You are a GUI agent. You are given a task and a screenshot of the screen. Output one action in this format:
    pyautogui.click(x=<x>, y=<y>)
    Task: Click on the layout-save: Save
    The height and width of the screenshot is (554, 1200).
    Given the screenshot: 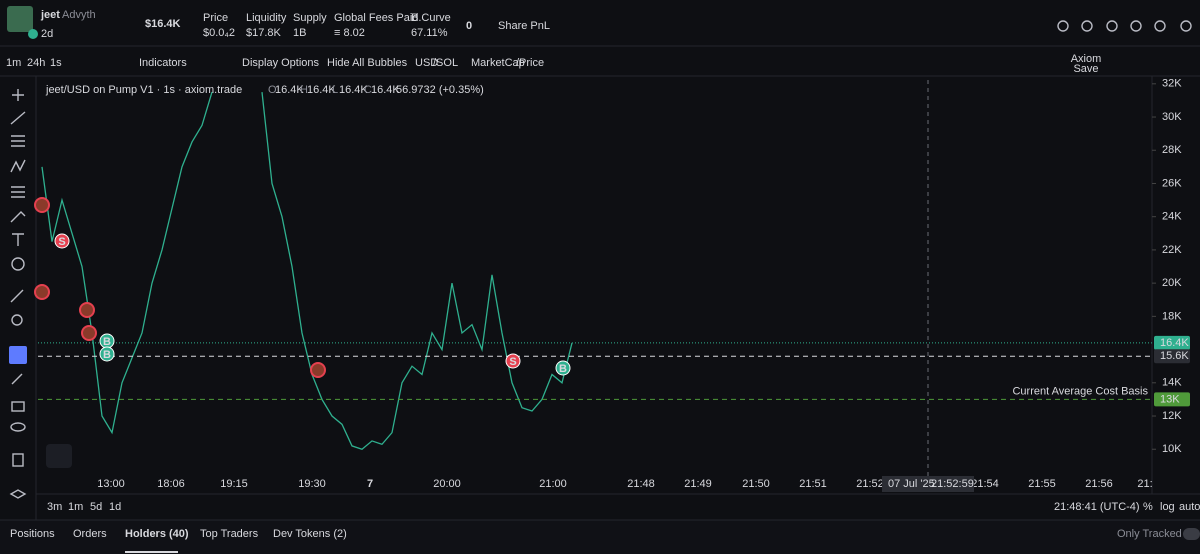 What is the action you would take?
    pyautogui.click(x=1085, y=69)
    